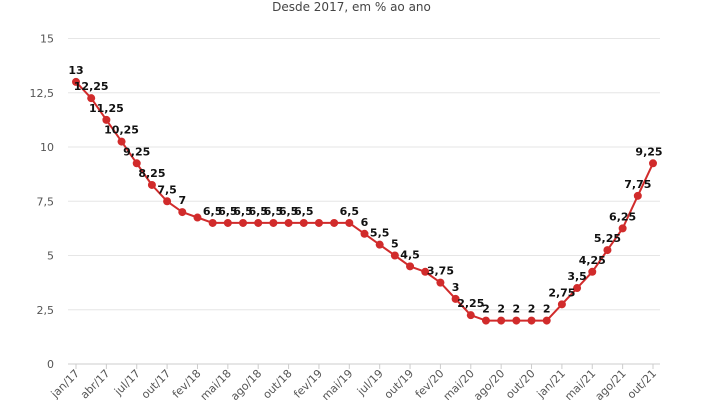 The height and width of the screenshot is (400, 703). Describe the element at coordinates (156, 383) in the screenshot. I see `x-tick-label: out/17` at that location.